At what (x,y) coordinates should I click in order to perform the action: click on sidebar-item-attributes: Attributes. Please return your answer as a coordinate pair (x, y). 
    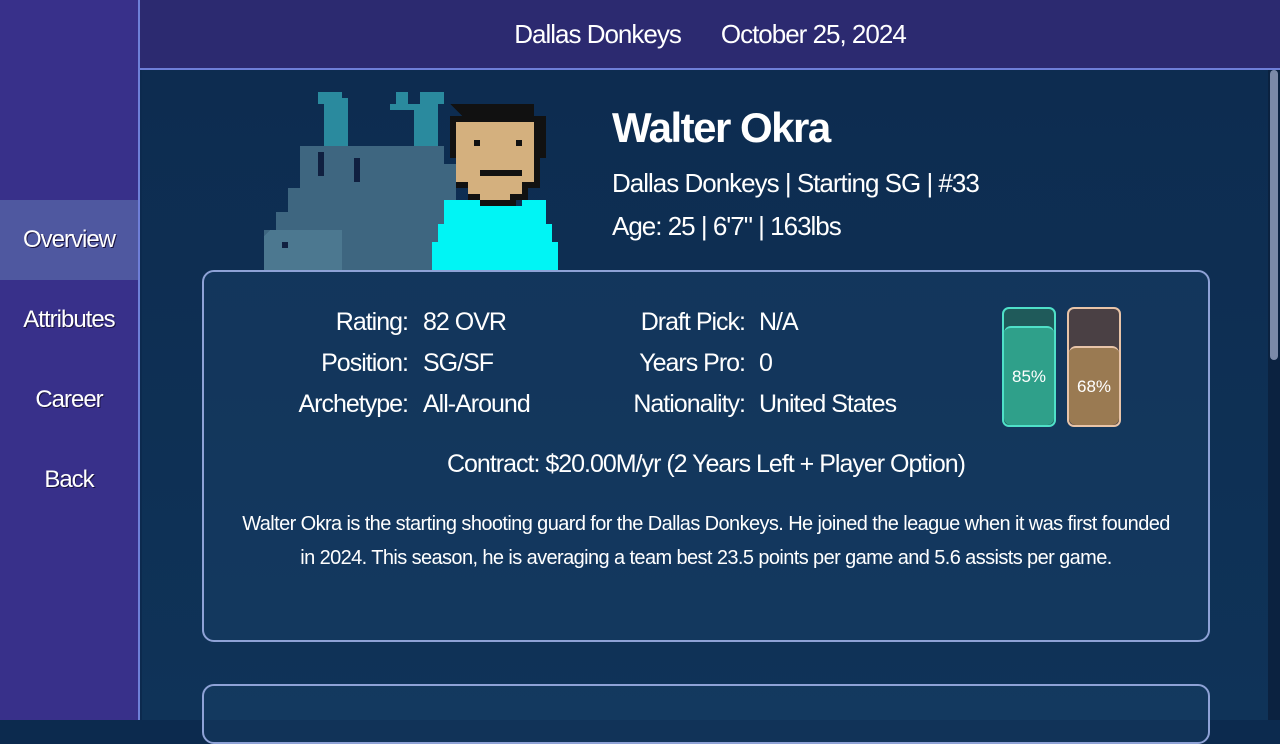
    Looking at the image, I should click on (69, 319).